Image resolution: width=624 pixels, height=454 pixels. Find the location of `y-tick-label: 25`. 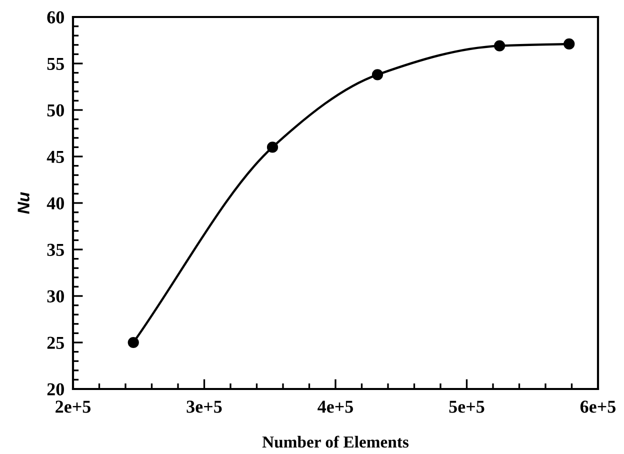

y-tick-label: 25 is located at coordinates (55, 342).